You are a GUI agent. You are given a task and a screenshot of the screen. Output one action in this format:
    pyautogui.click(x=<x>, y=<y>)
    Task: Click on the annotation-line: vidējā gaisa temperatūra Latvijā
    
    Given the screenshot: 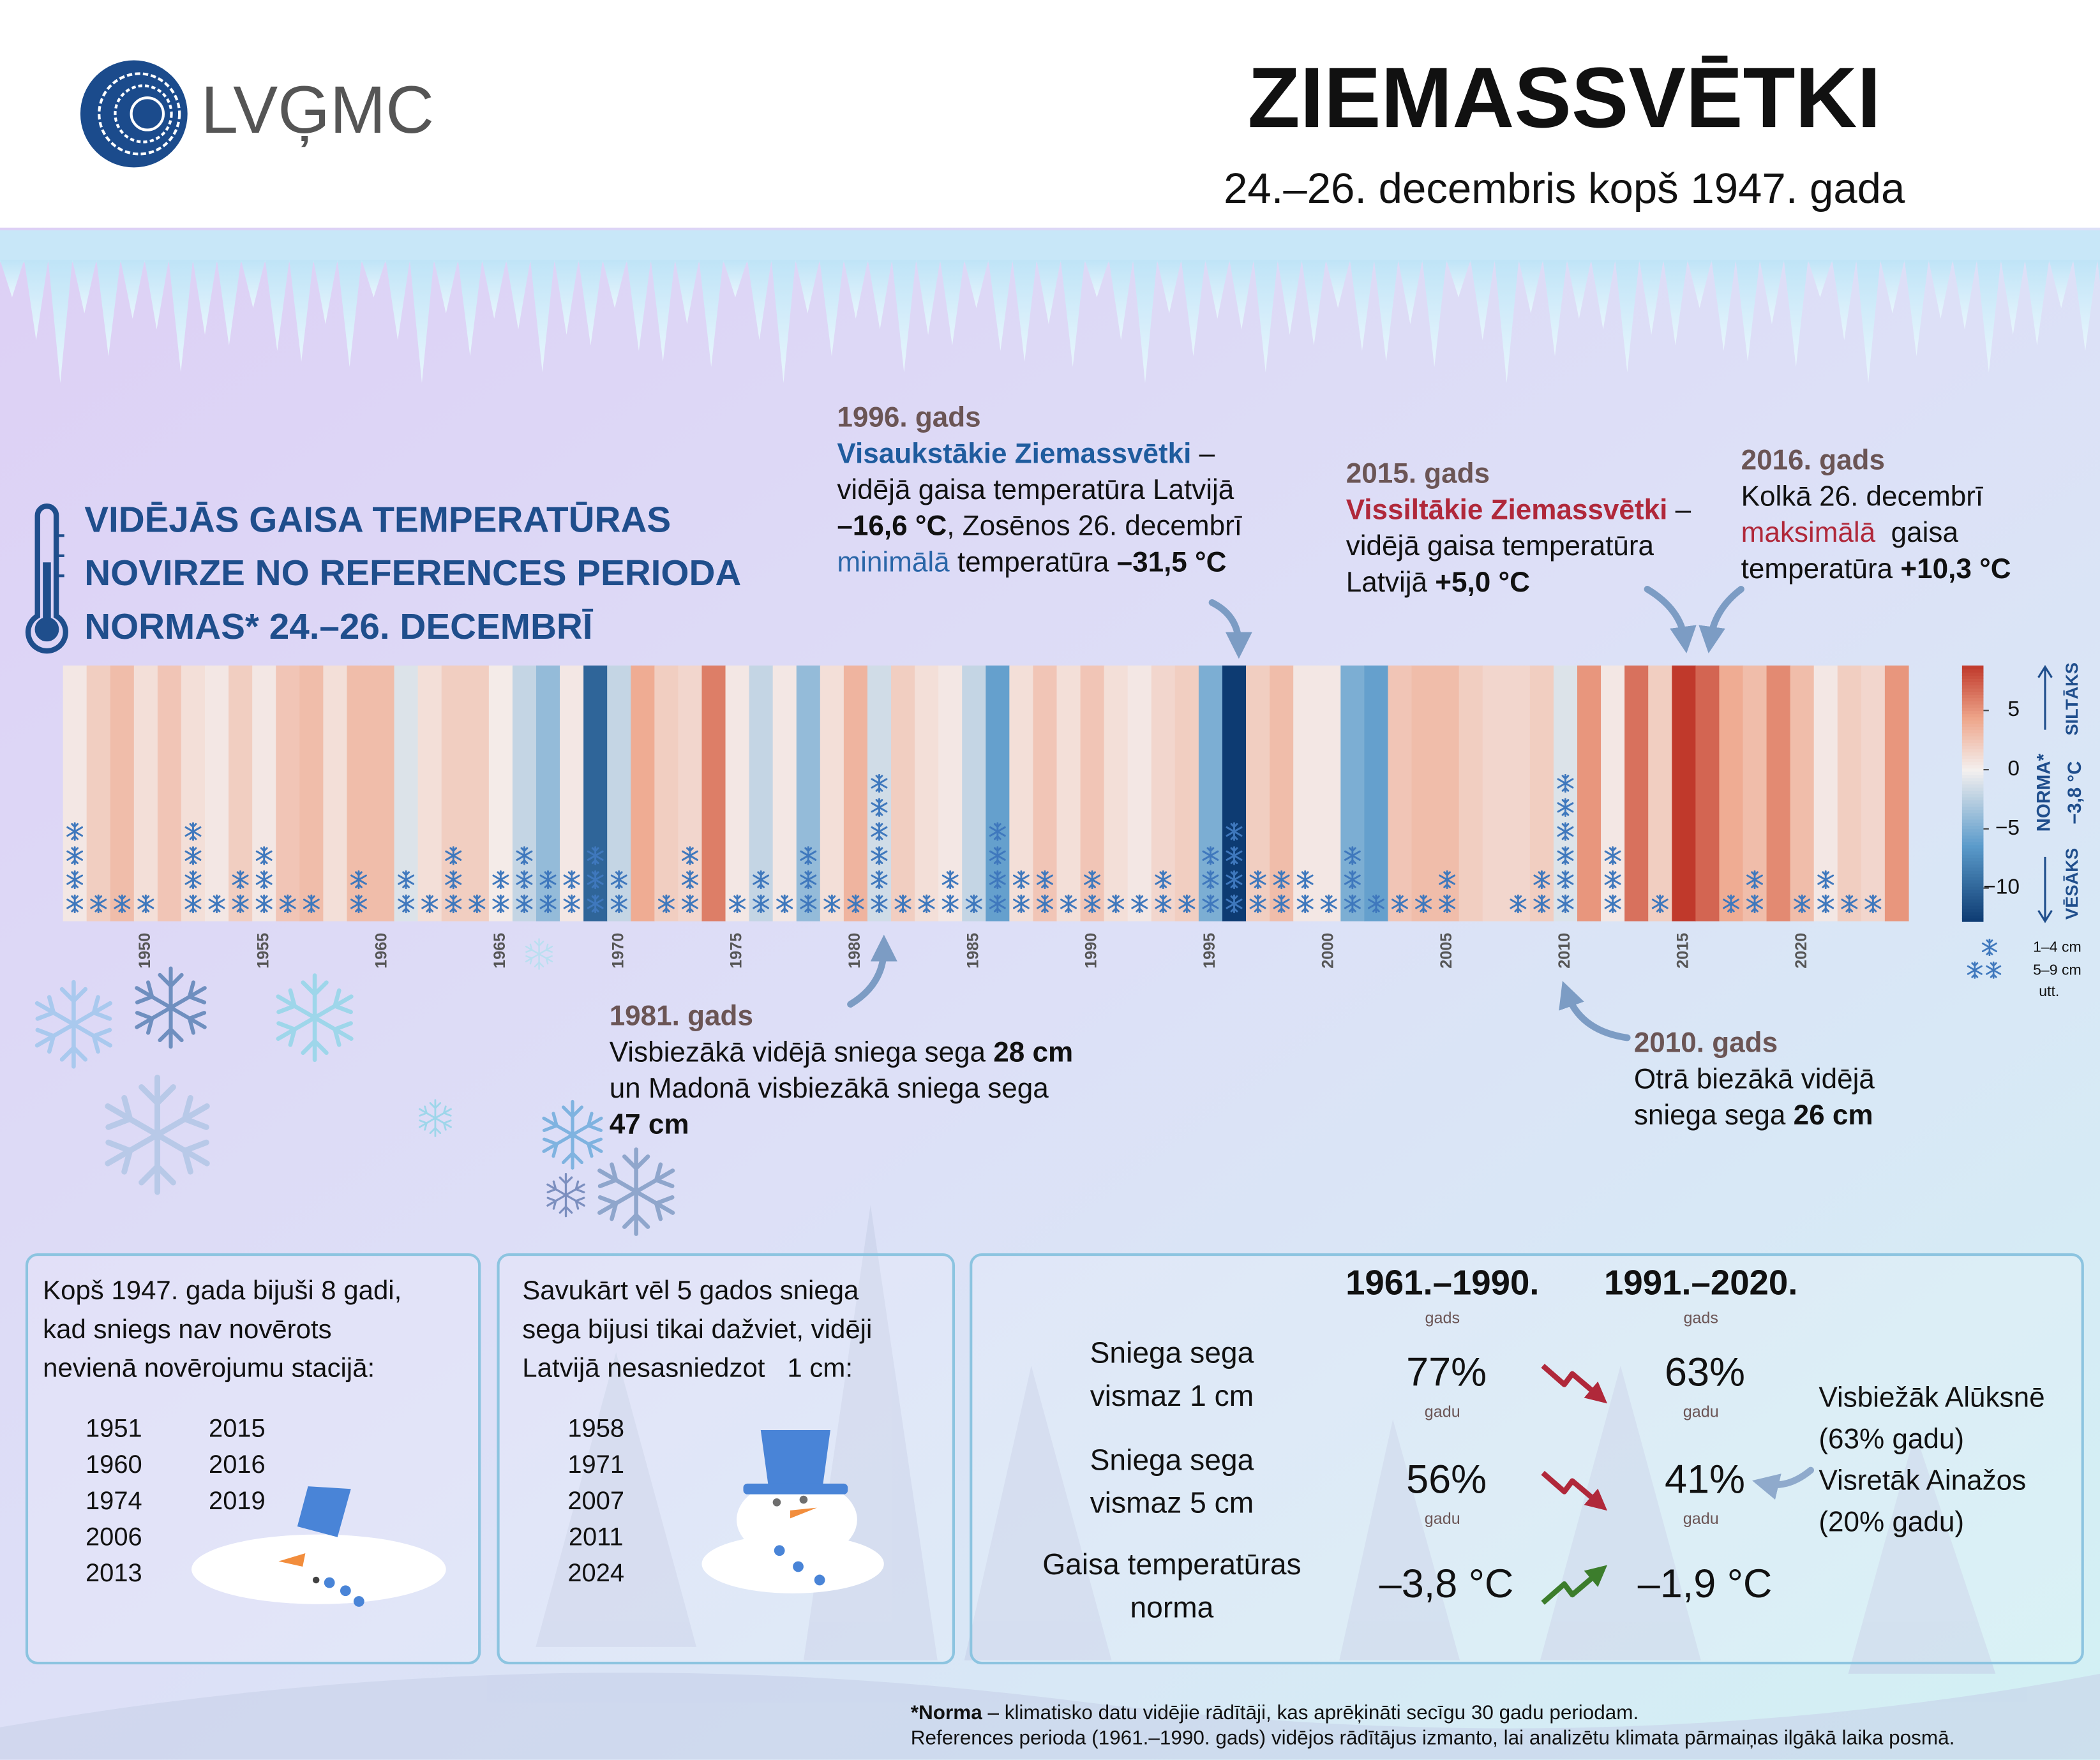 What is the action you would take?
    pyautogui.click(x=1035, y=489)
    